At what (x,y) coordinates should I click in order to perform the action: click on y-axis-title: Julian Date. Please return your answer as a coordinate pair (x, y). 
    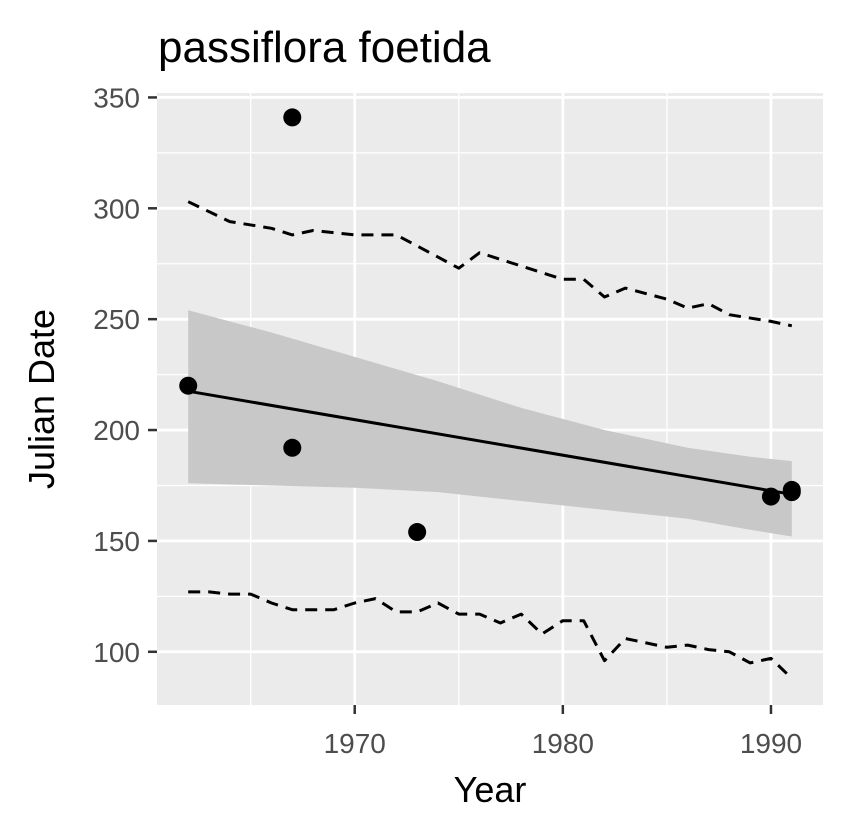
    Looking at the image, I should click on (41, 399).